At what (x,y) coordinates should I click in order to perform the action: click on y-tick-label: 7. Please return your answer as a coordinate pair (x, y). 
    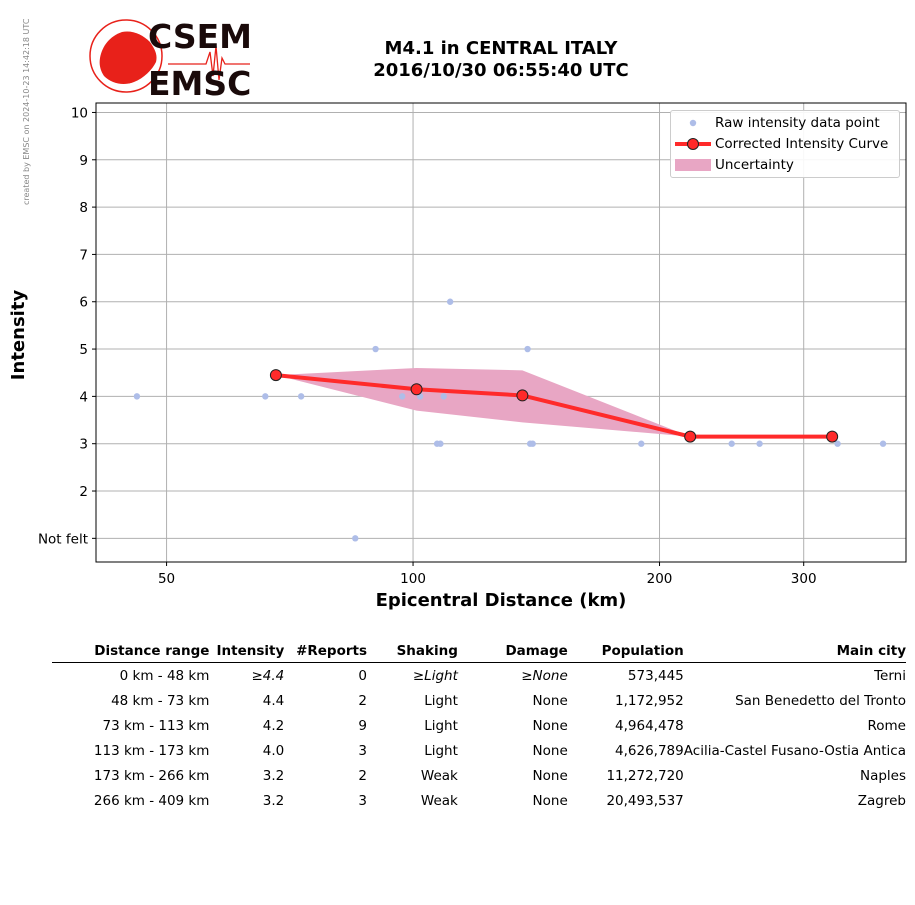
    Looking at the image, I should click on (83, 255).